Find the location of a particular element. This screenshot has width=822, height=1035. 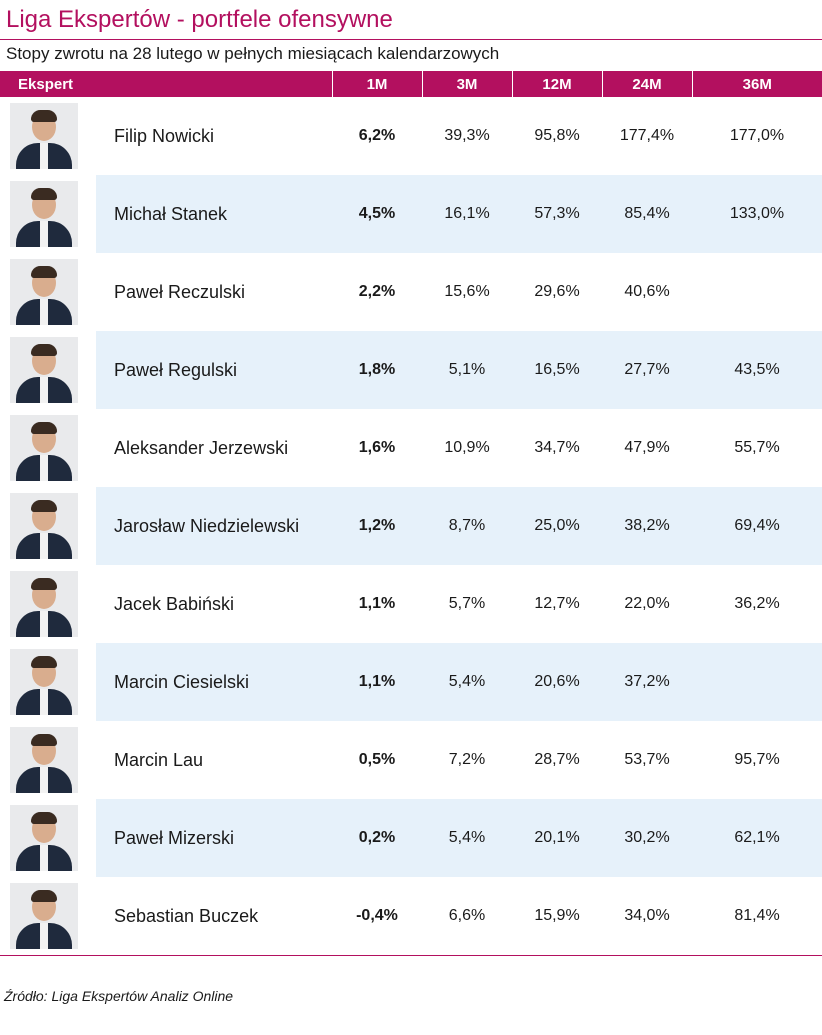

return-12m: 16,5% is located at coordinates (557, 370).